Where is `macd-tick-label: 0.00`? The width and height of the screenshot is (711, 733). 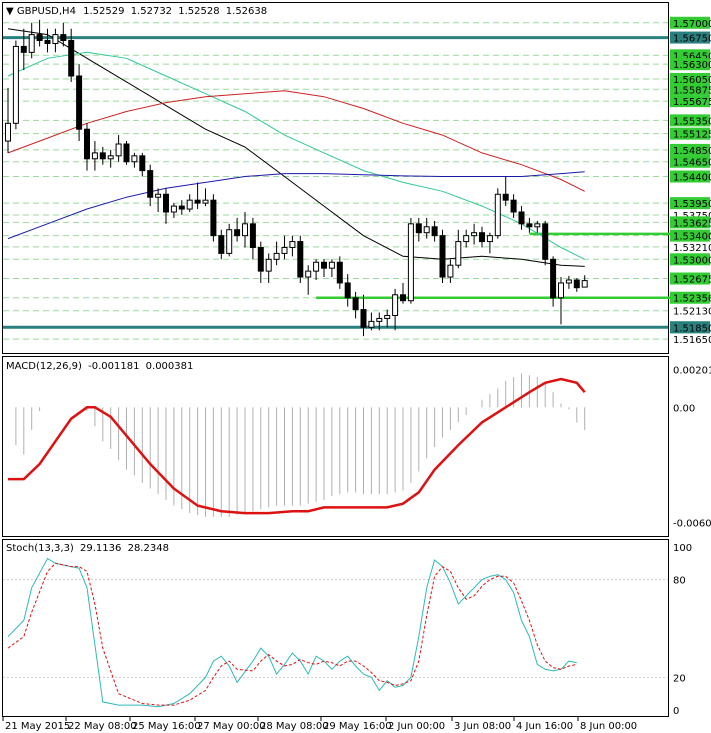 macd-tick-label: 0.00 is located at coordinates (684, 408).